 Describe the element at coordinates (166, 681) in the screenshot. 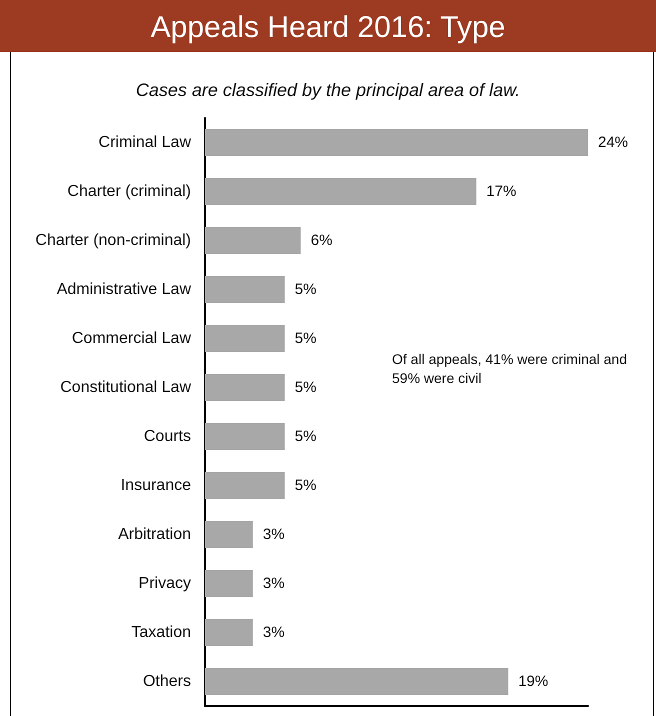

I see `y-tick-label: Others` at that location.